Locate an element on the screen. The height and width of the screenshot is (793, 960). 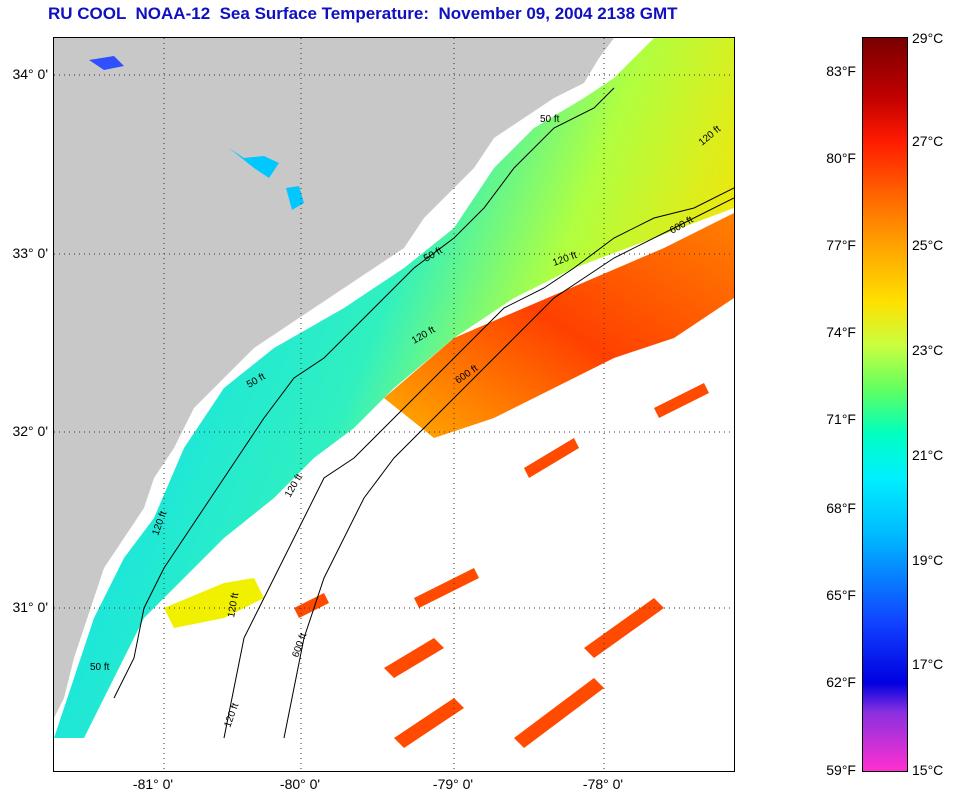
colorbar-f-label: 71°F is located at coordinates (841, 419).